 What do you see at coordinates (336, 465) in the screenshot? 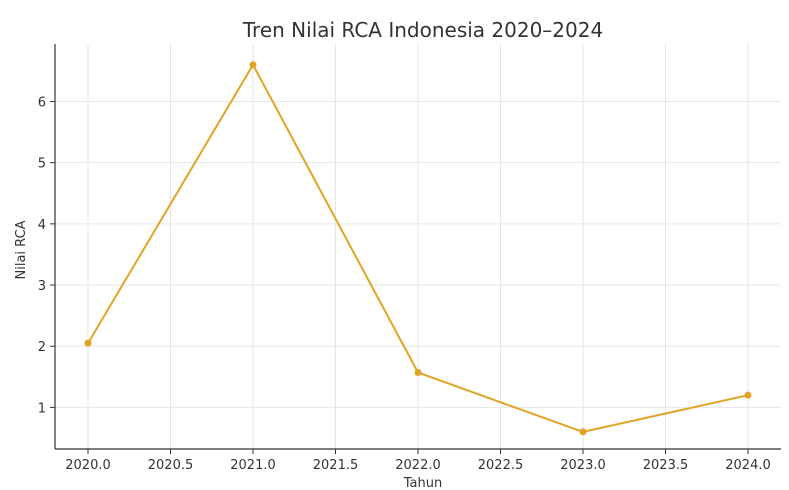
I see `x-tick-label: 2021.5` at bounding box center [336, 465].